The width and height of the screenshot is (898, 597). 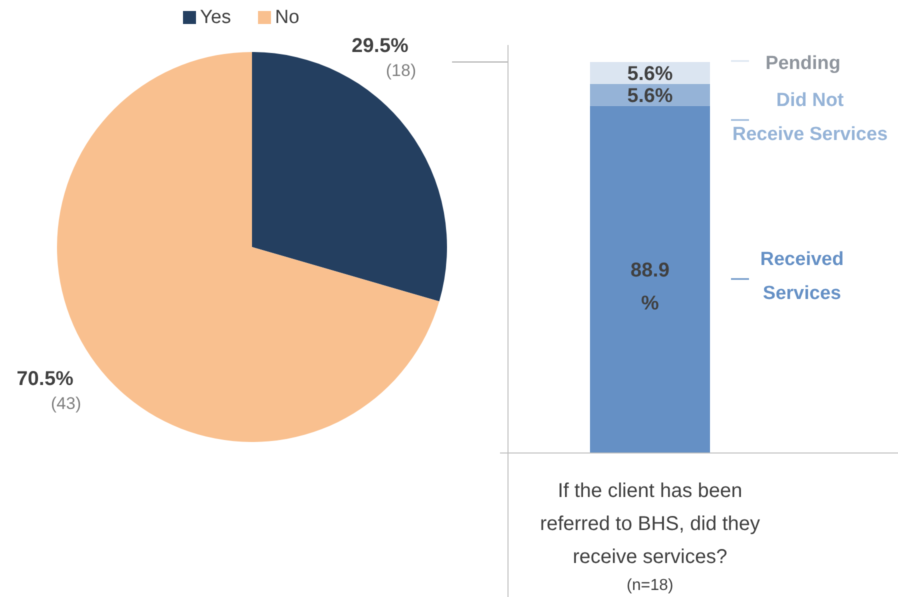 What do you see at coordinates (66, 403) in the screenshot?
I see `text: (43)` at bounding box center [66, 403].